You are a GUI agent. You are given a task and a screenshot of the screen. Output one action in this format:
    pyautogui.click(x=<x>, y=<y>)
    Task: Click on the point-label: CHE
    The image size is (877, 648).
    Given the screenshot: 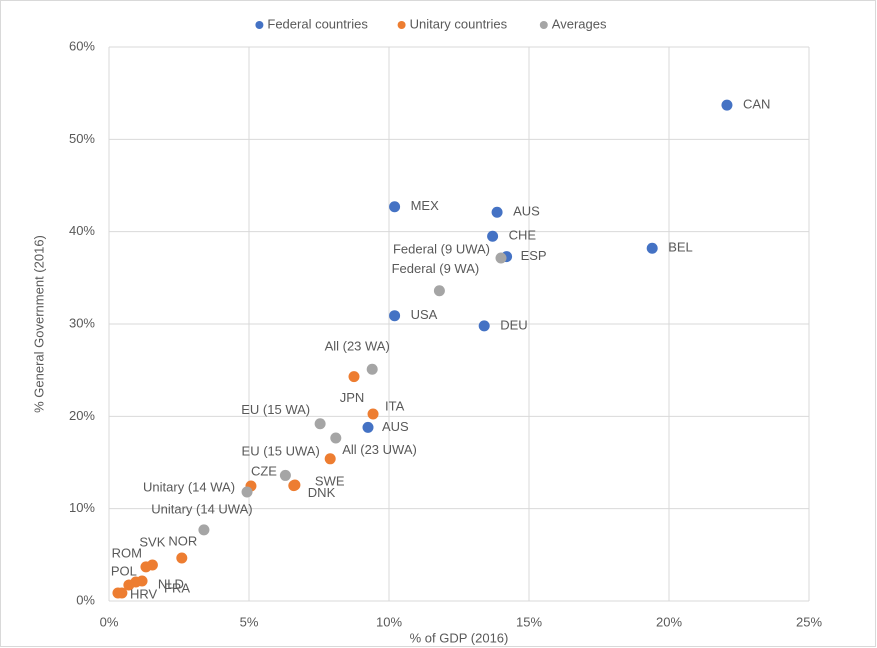 What is the action you would take?
    pyautogui.click(x=523, y=235)
    